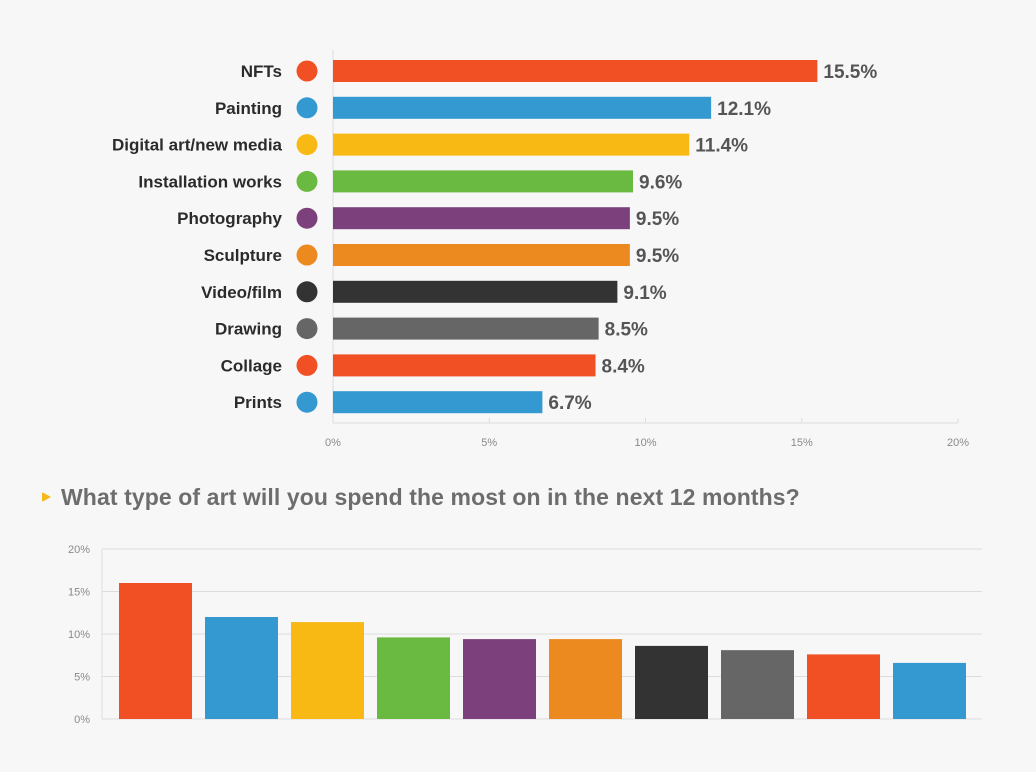 Image resolution: width=1036 pixels, height=772 pixels. Describe the element at coordinates (241, 292) in the screenshot. I see `category-label: Video/film` at that location.